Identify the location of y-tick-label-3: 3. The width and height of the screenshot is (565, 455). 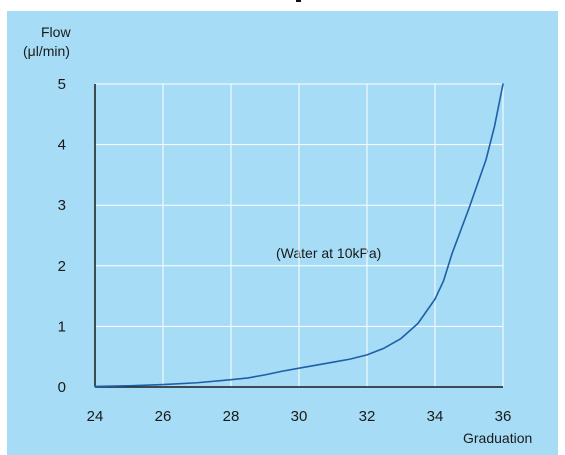
(62, 205).